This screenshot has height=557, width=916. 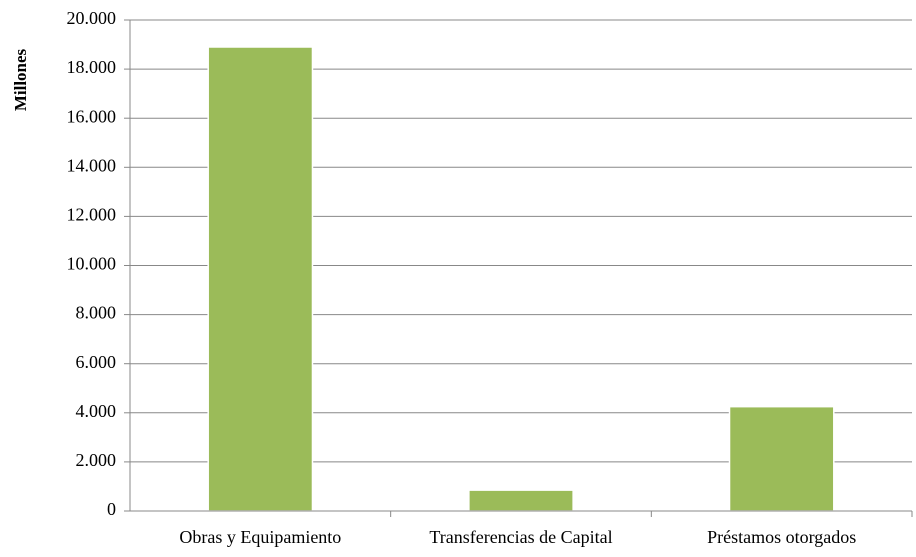 I want to click on y-axis-label: Millones, so click(x=20, y=79).